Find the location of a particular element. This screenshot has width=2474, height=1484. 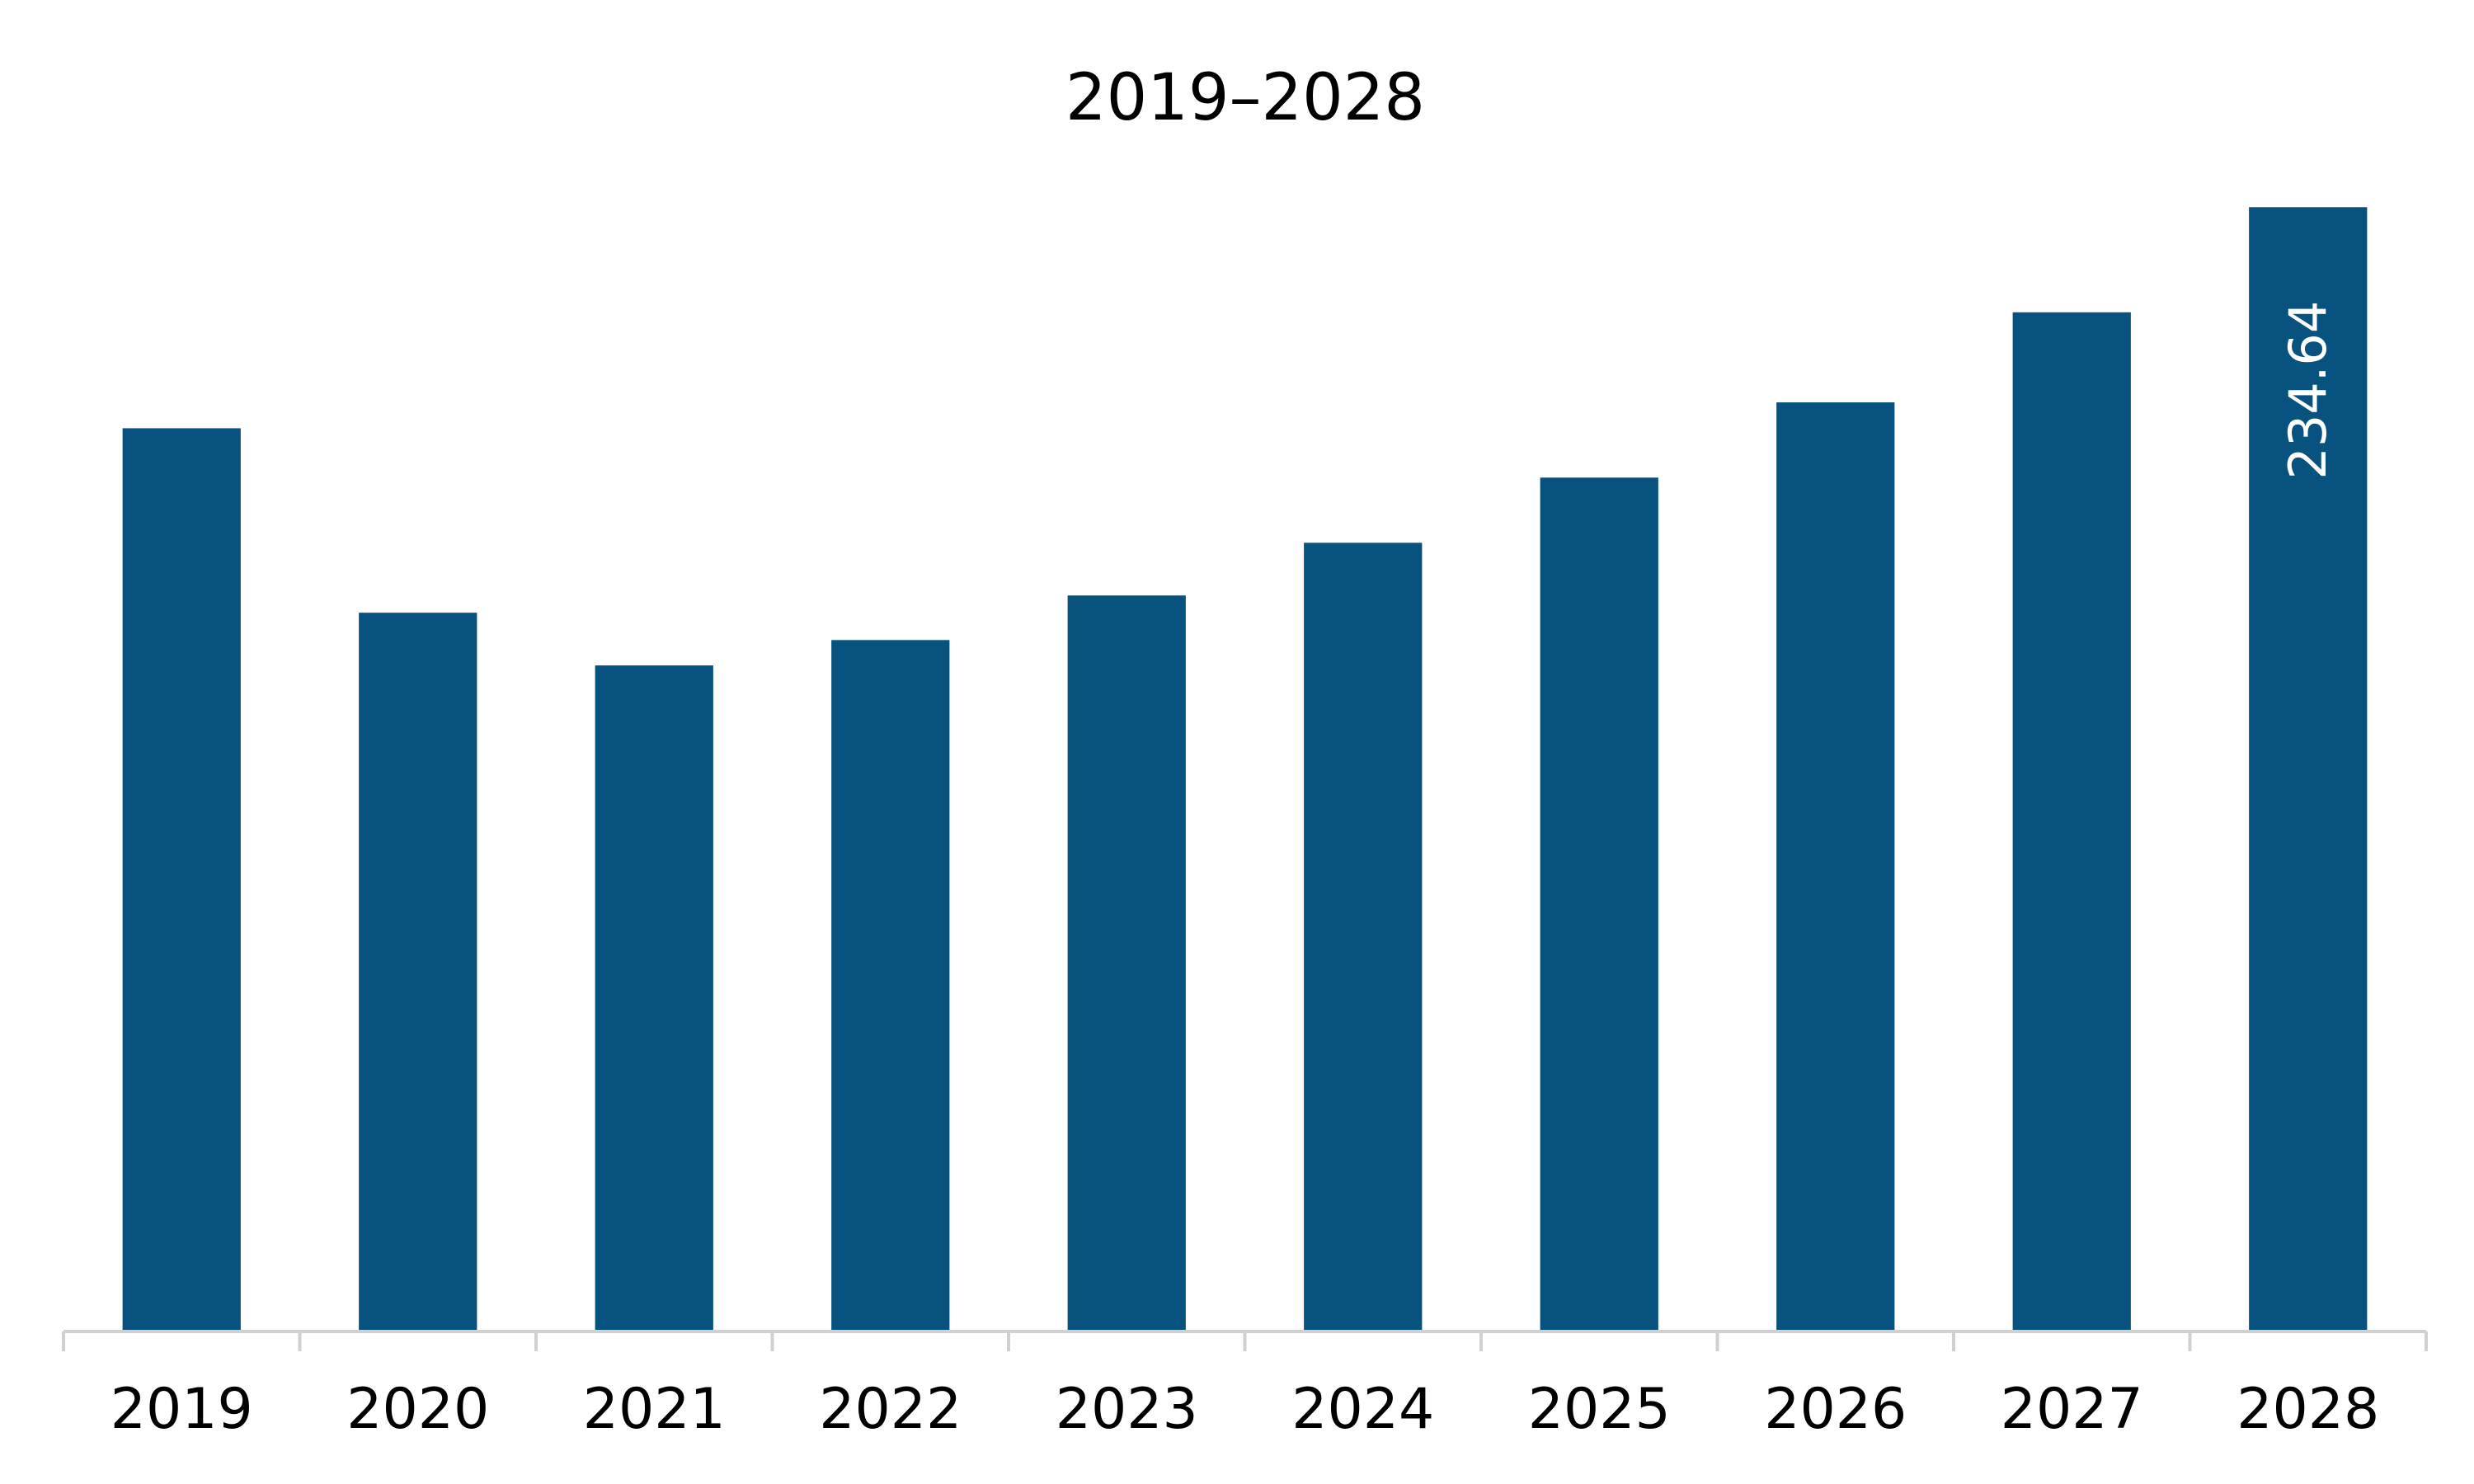

data-labels: 234.64 is located at coordinates (2308, 390).